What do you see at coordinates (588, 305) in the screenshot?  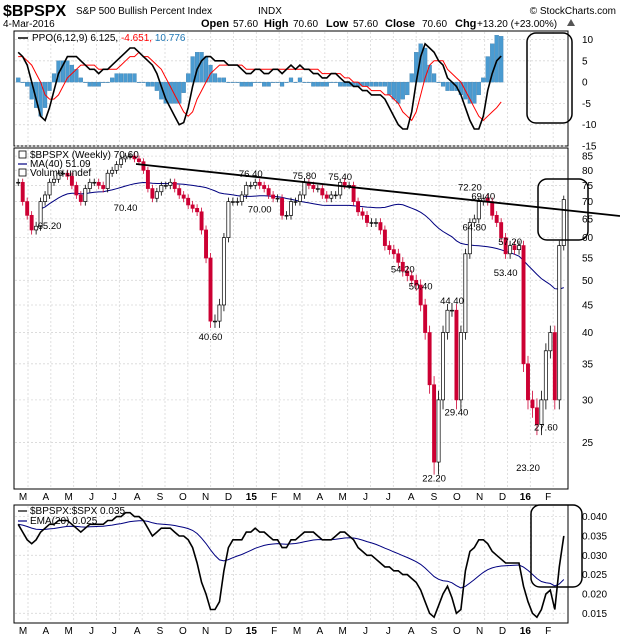 I see `price-y-tick: 45` at bounding box center [588, 305].